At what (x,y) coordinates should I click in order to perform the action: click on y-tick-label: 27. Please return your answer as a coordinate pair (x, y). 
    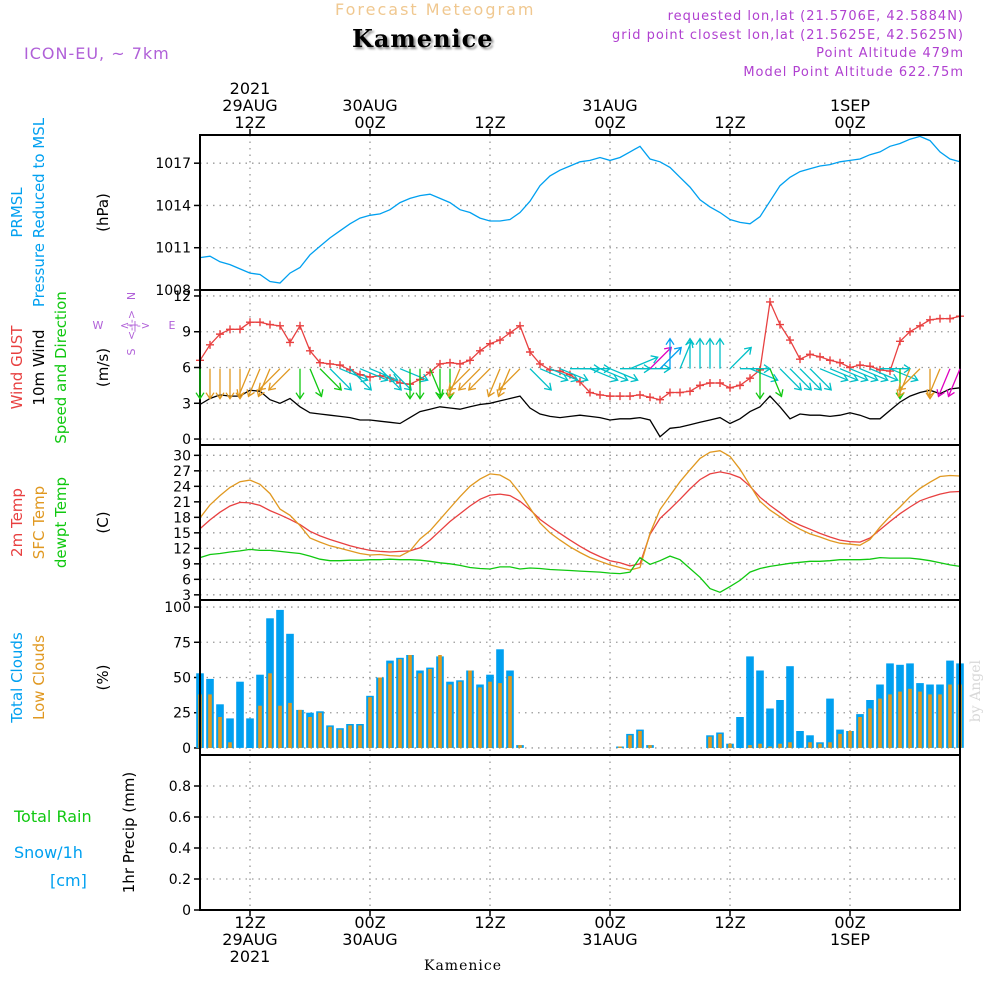
    Looking at the image, I should click on (182, 472).